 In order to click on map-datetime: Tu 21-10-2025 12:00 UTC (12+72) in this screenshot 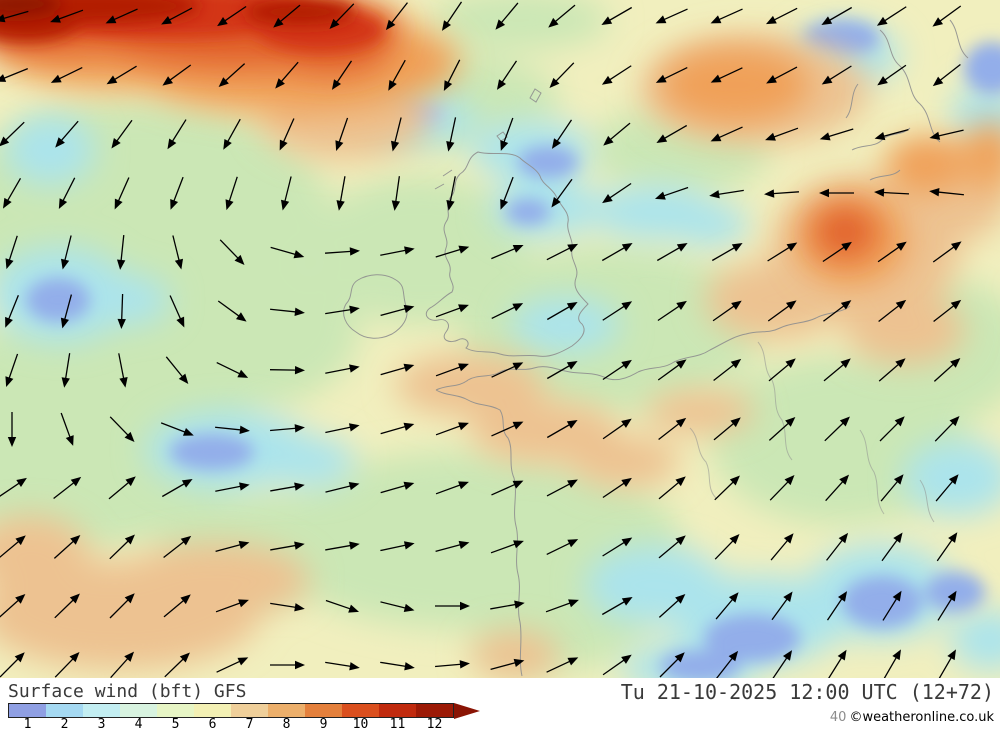, I will do `click(807, 692)`.